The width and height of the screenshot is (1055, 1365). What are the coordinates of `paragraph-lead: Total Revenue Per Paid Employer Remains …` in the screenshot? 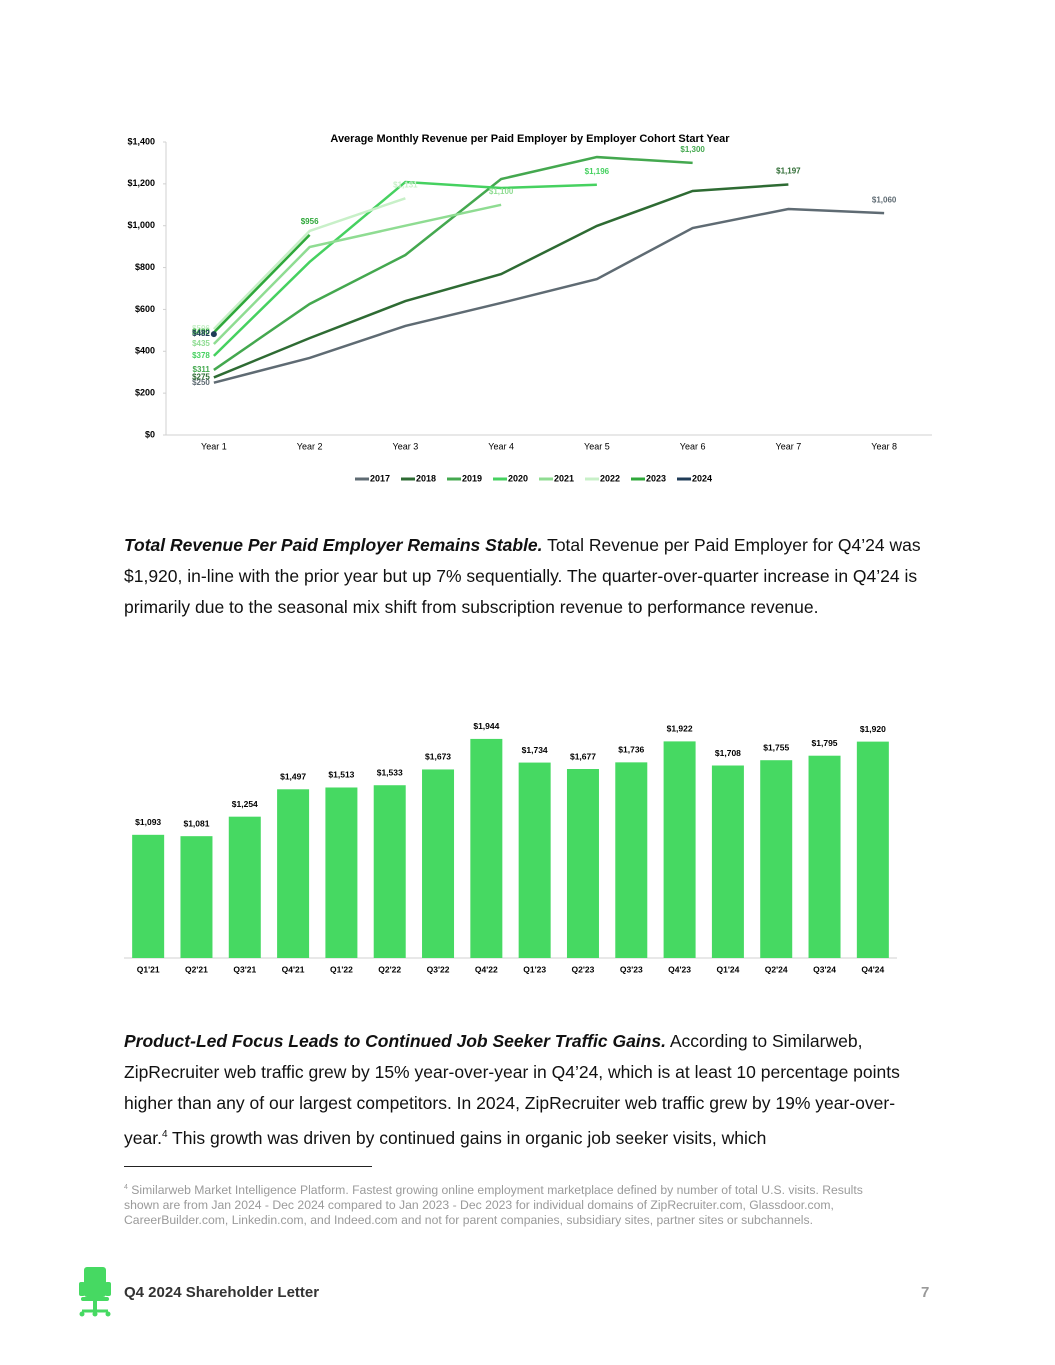 It's located at (333, 545).